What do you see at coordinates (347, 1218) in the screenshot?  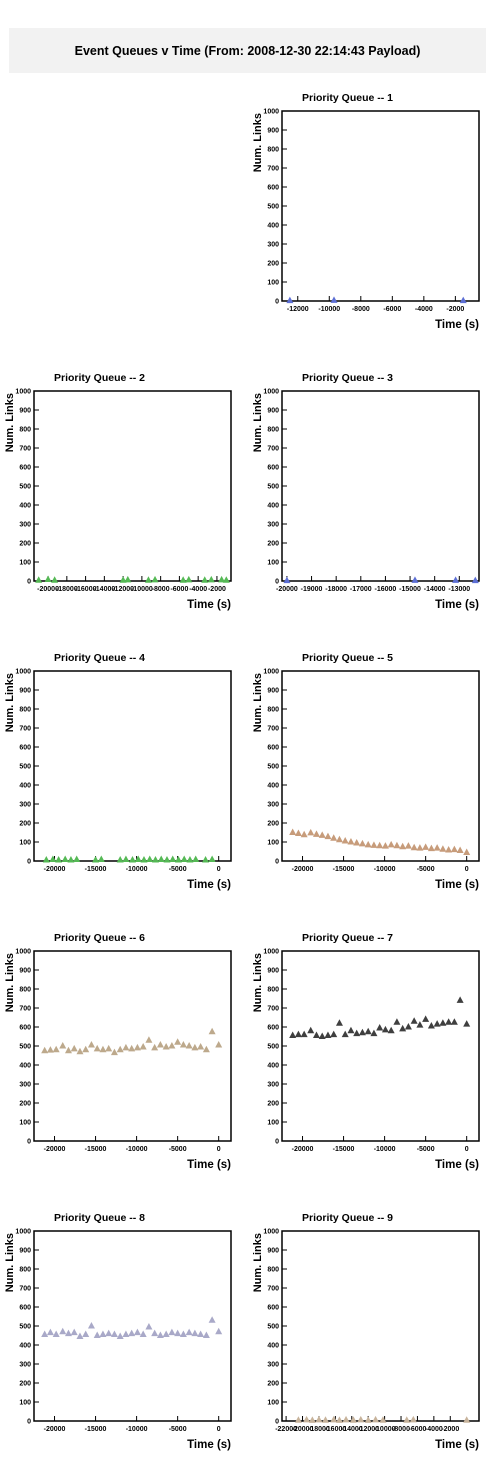 I see `chart-title: Priority Queue -- 9` at bounding box center [347, 1218].